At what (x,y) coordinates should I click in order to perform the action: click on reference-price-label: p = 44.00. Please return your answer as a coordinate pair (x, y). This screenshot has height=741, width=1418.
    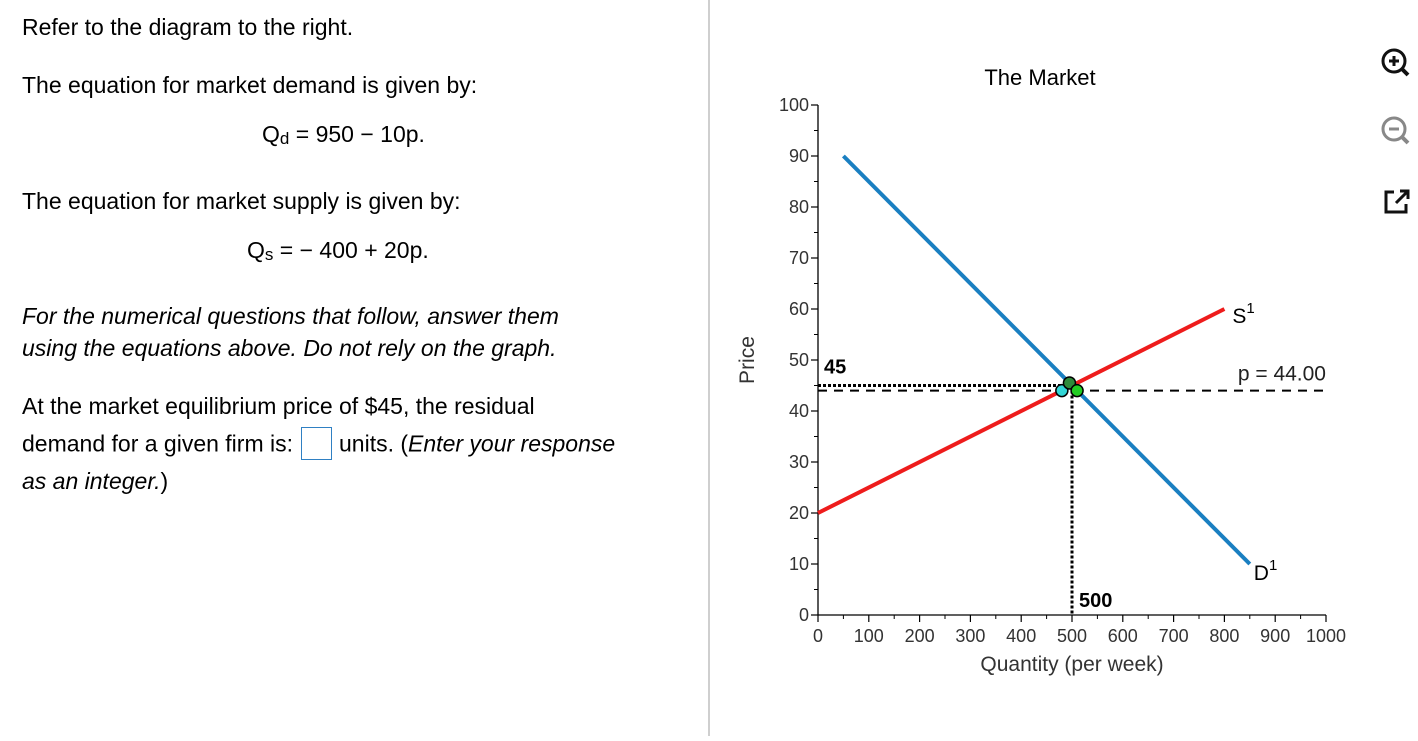
    Looking at the image, I should click on (1282, 374).